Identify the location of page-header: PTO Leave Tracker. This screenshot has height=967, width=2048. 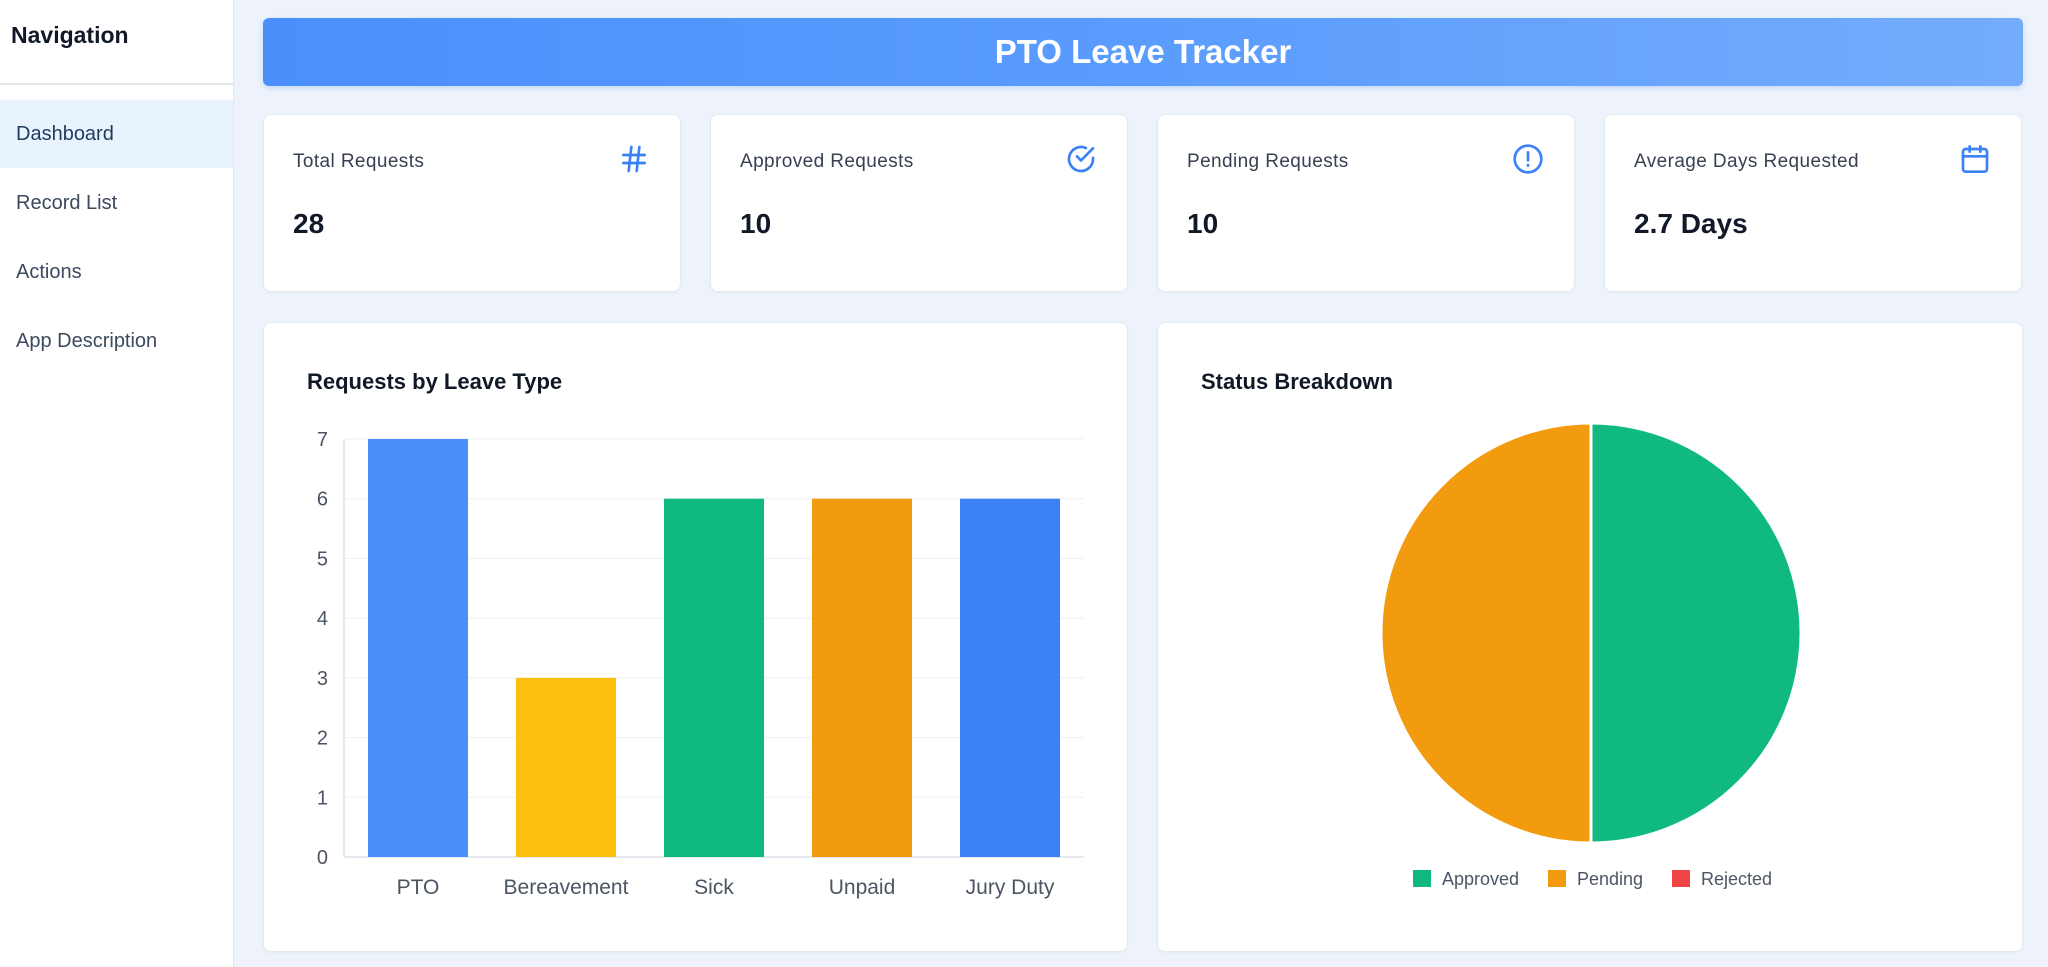
(1143, 52).